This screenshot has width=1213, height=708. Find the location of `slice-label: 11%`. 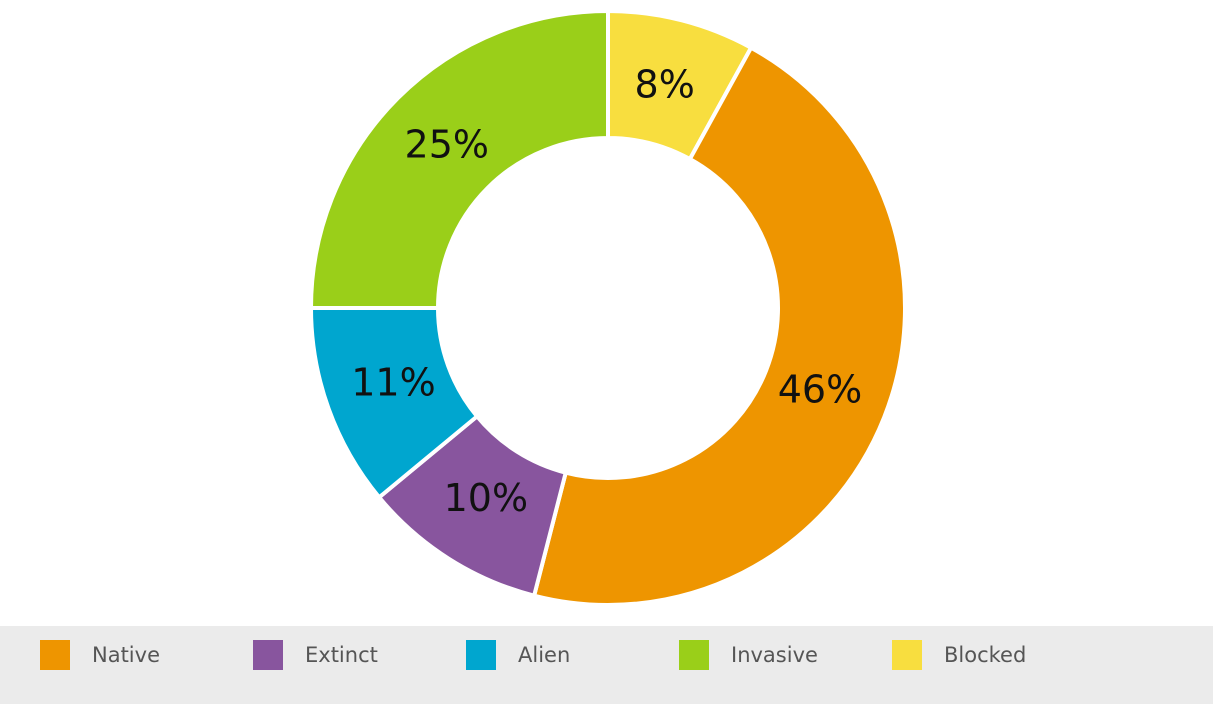

slice-label: 11% is located at coordinates (393, 383).